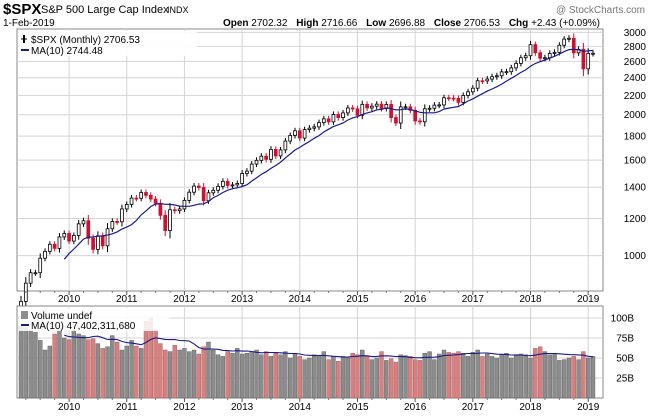 Image resolution: width=650 pixels, height=420 pixels. Describe the element at coordinates (635, 78) in the screenshot. I see `price-tick-label: 2400` at that location.